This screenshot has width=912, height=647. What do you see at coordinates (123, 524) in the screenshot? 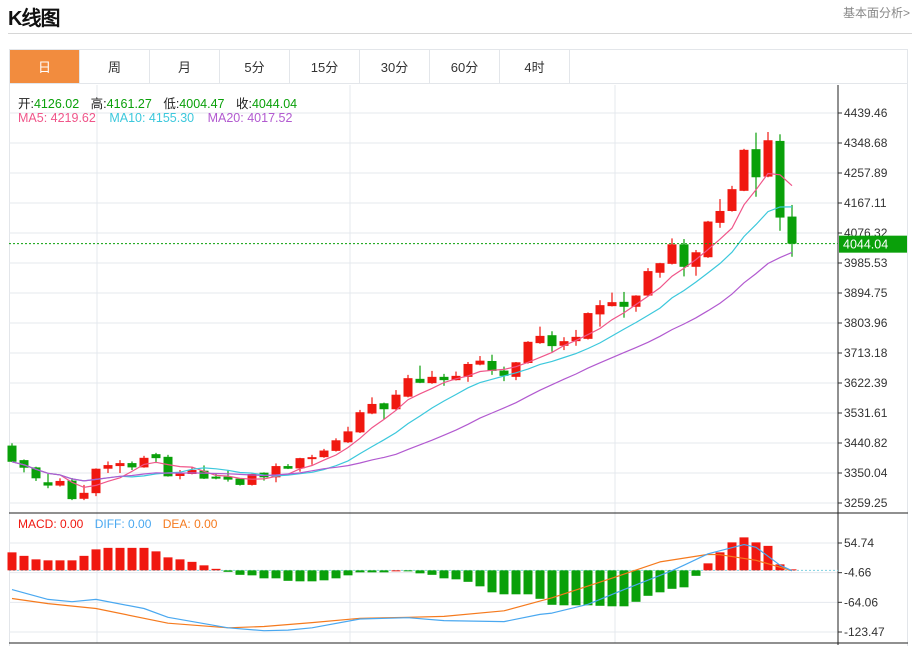
I see `diff-value: DIFF: 0.00` at bounding box center [123, 524].